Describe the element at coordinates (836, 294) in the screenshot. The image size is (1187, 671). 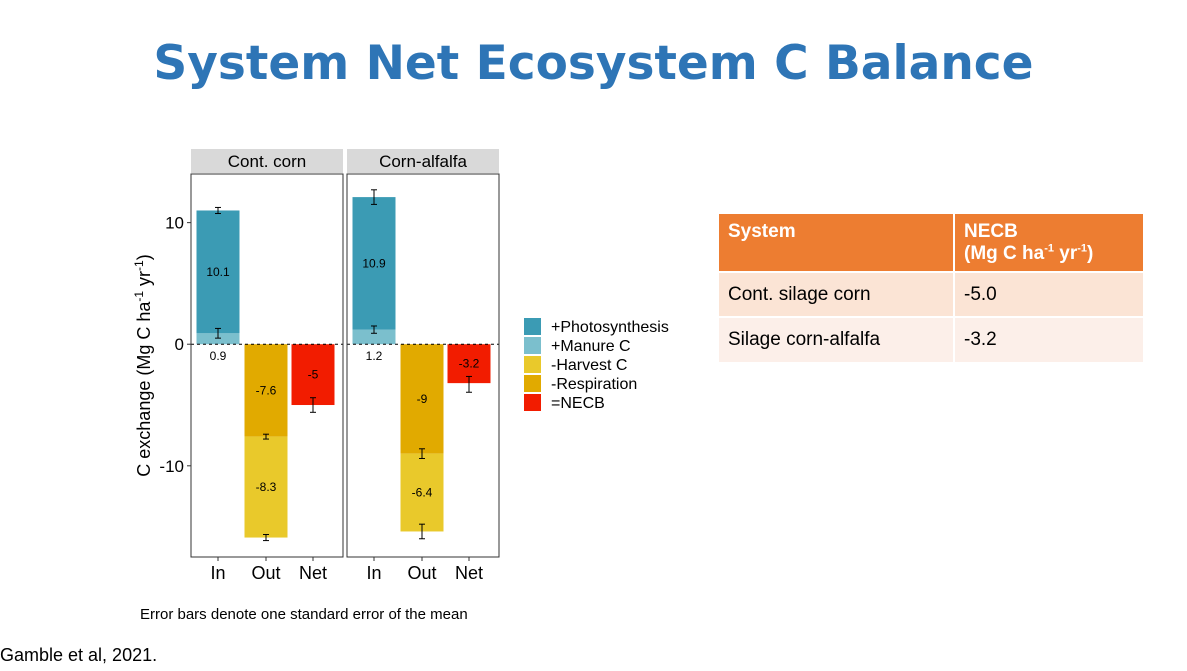
I see `system-name: Cont. silage corn` at that location.